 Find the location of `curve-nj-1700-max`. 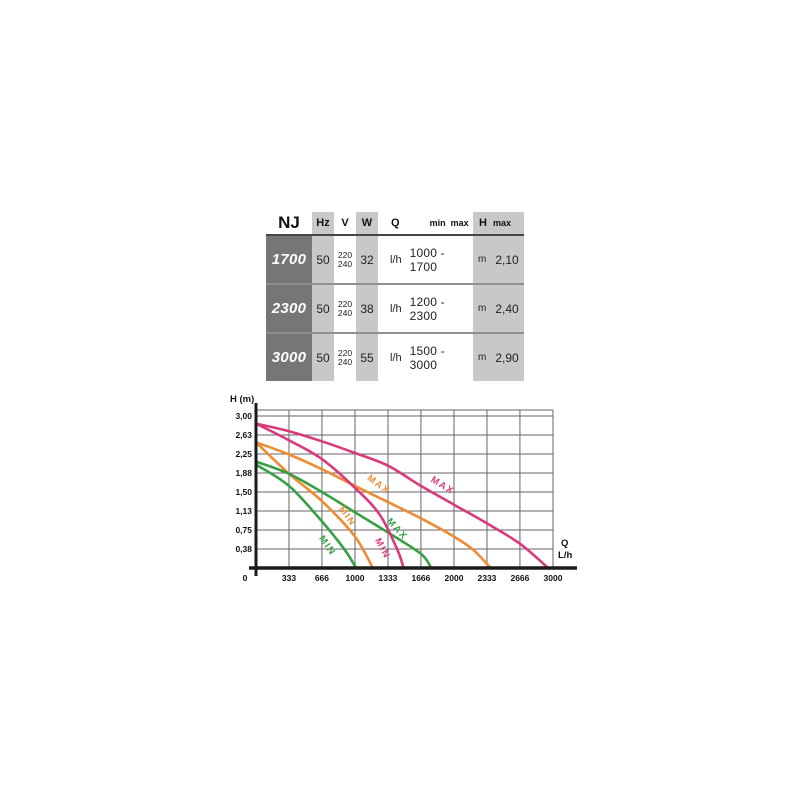

curve-nj-1700-max is located at coordinates (343, 515).